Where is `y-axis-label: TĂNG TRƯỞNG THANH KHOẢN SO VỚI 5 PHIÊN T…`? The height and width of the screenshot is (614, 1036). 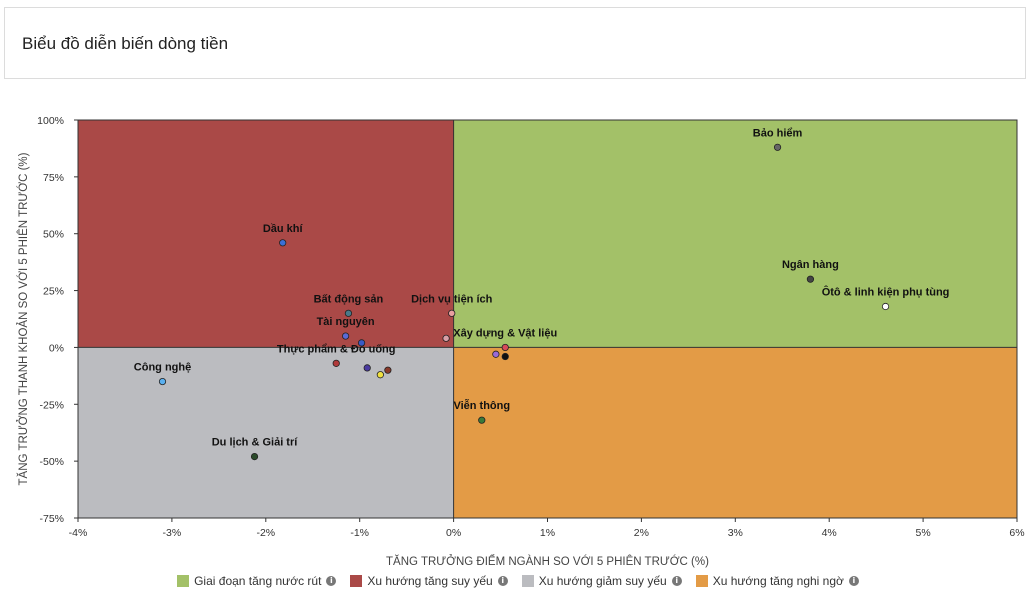
y-axis-label: TĂNG TRƯỞNG THANH KHOẢN SO VỚI 5 PHIÊN T… is located at coordinates (23, 318).